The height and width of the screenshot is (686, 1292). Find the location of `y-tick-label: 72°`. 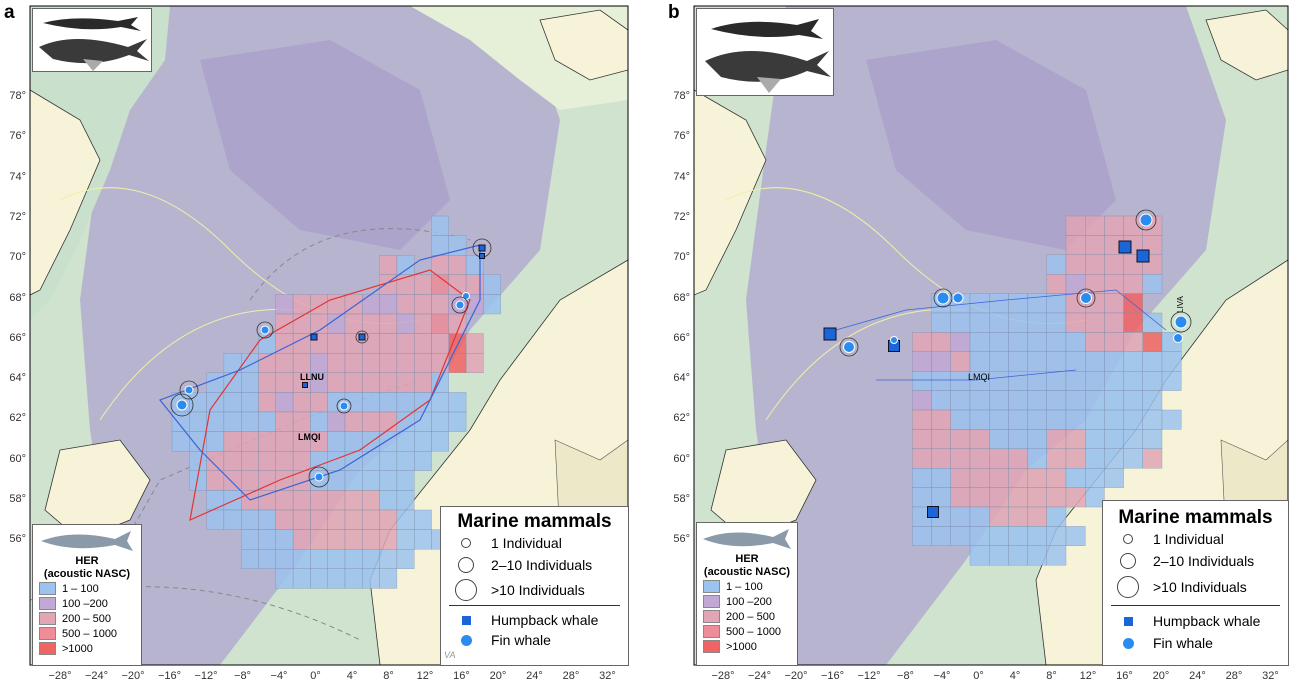

y-tick-label: 72° is located at coordinates (17, 216).